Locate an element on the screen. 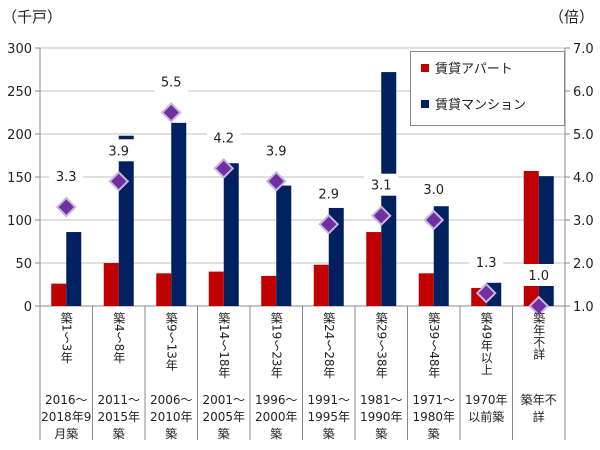  category-period-line: 1991～ is located at coordinates (329, 400).